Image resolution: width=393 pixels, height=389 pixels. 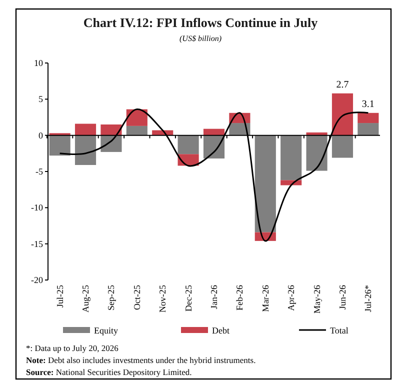 I want to click on y-tick-label: 10, so click(x=39, y=63).